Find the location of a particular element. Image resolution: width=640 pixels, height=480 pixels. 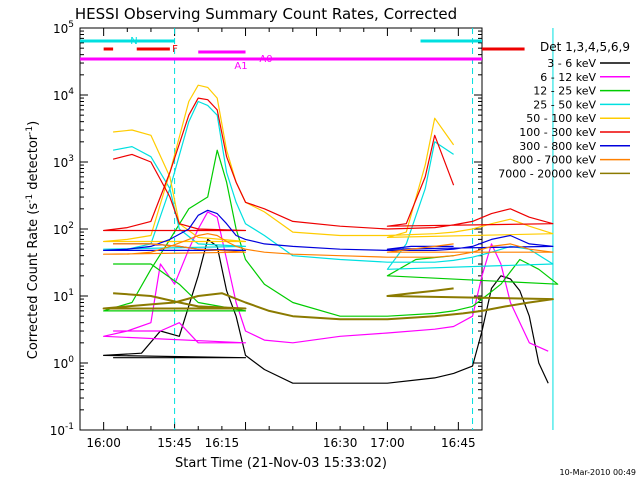

x-tick-label: 16:15 is located at coordinates (222, 443).